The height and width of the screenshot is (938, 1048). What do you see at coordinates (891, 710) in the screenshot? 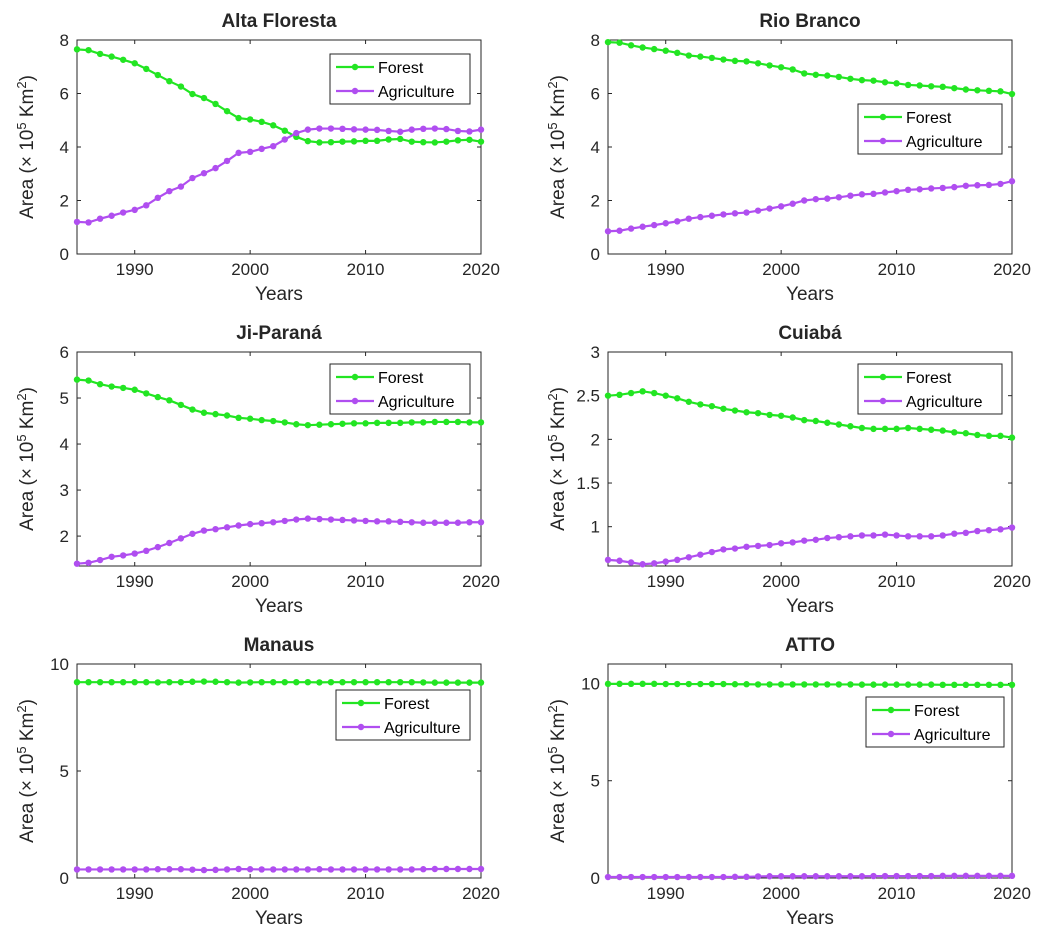
I see `legend-swatch-marker` at bounding box center [891, 710].